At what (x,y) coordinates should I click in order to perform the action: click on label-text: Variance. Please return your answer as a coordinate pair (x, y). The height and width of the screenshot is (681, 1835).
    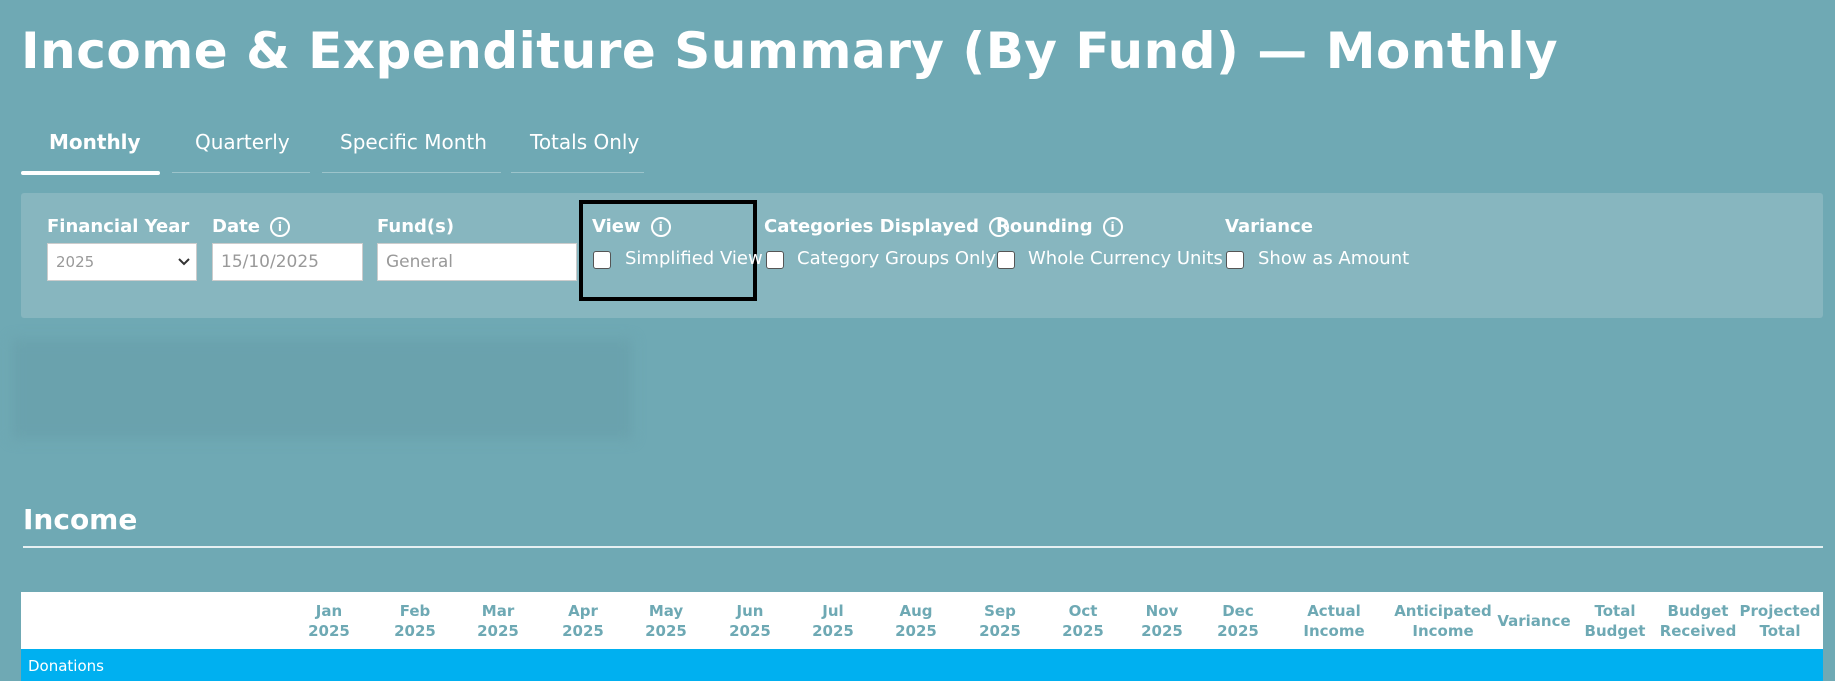
    Looking at the image, I should click on (1269, 226).